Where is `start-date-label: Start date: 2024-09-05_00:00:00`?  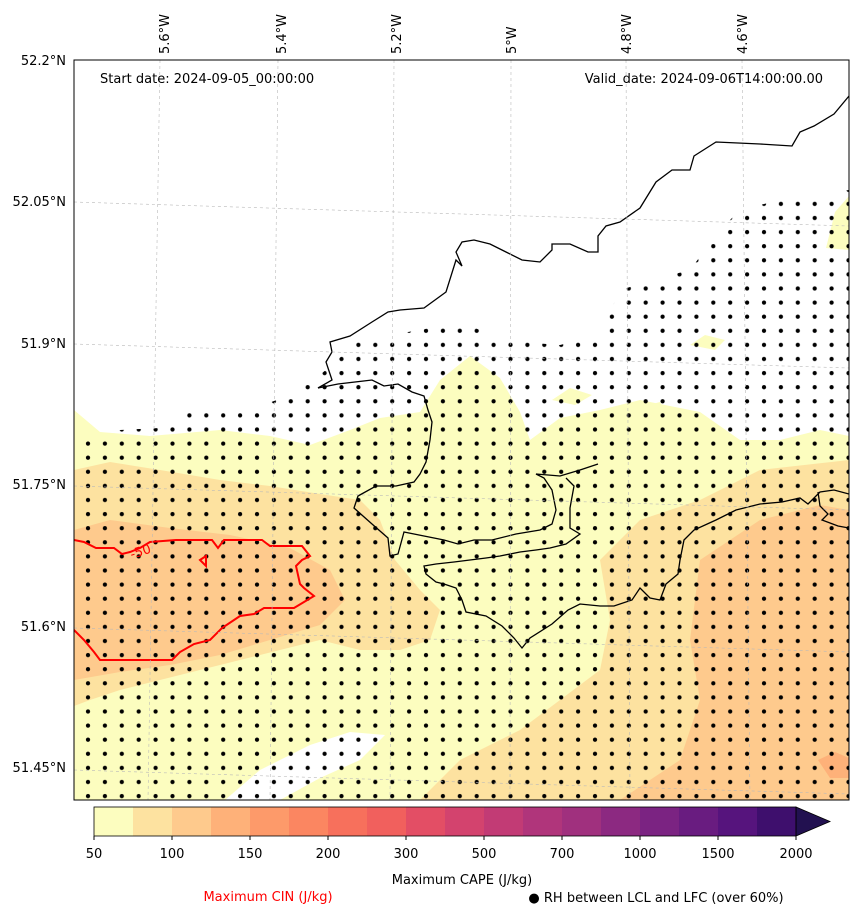 start-date-label: Start date: 2024-09-05_00:00:00 is located at coordinates (207, 79).